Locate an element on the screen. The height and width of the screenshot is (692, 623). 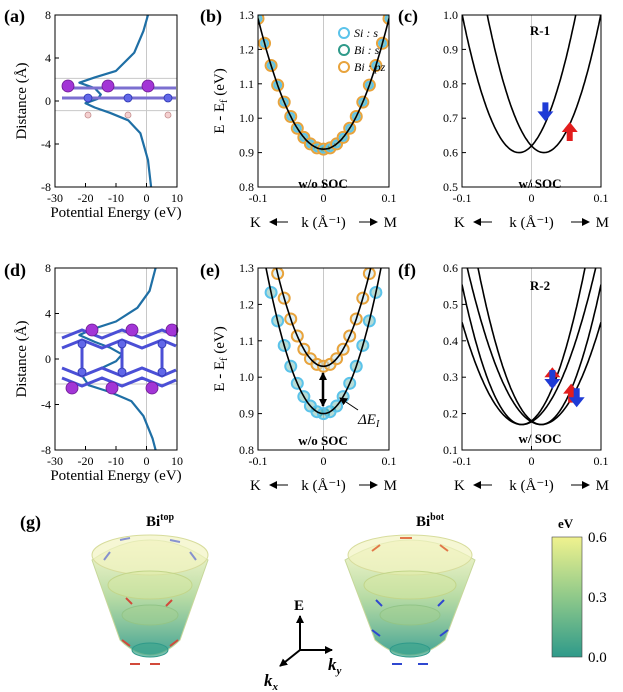
panel-d: -30 -20 -10 0 10 -8 -4 0 4 8 is located at coordinates (112, 364).